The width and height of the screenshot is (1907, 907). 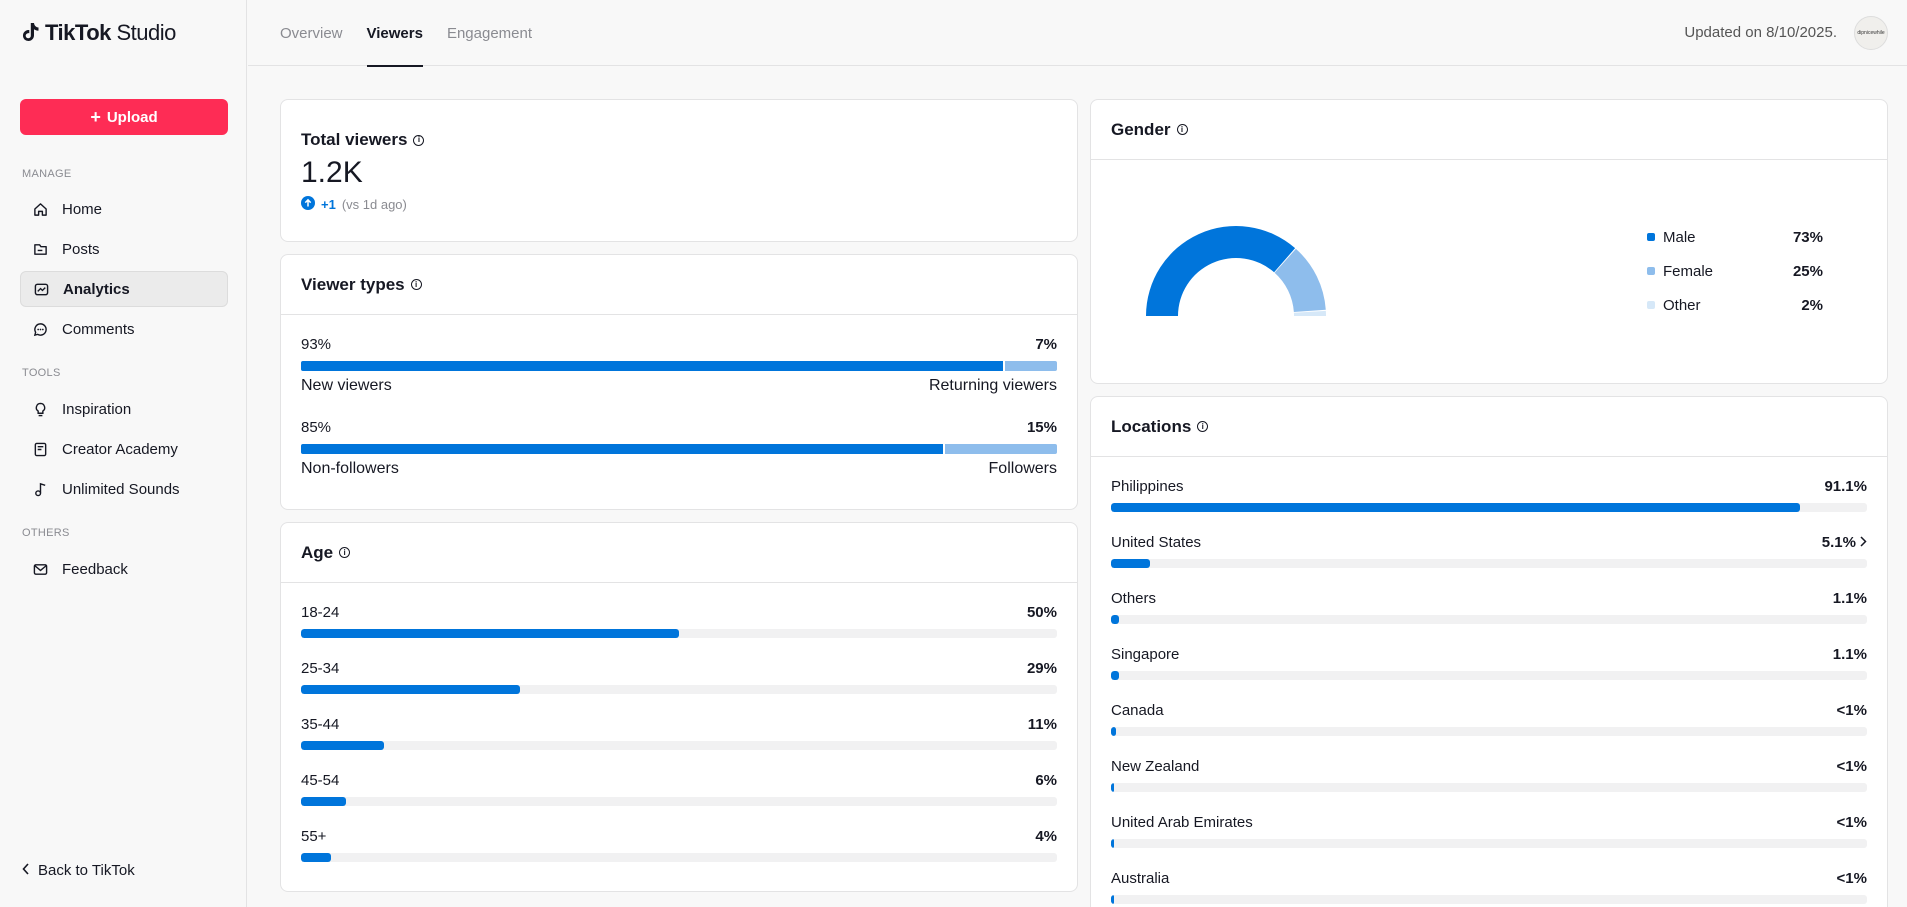 What do you see at coordinates (78, 870) in the screenshot?
I see `back-to-tiktok-link: Back to TikTok` at bounding box center [78, 870].